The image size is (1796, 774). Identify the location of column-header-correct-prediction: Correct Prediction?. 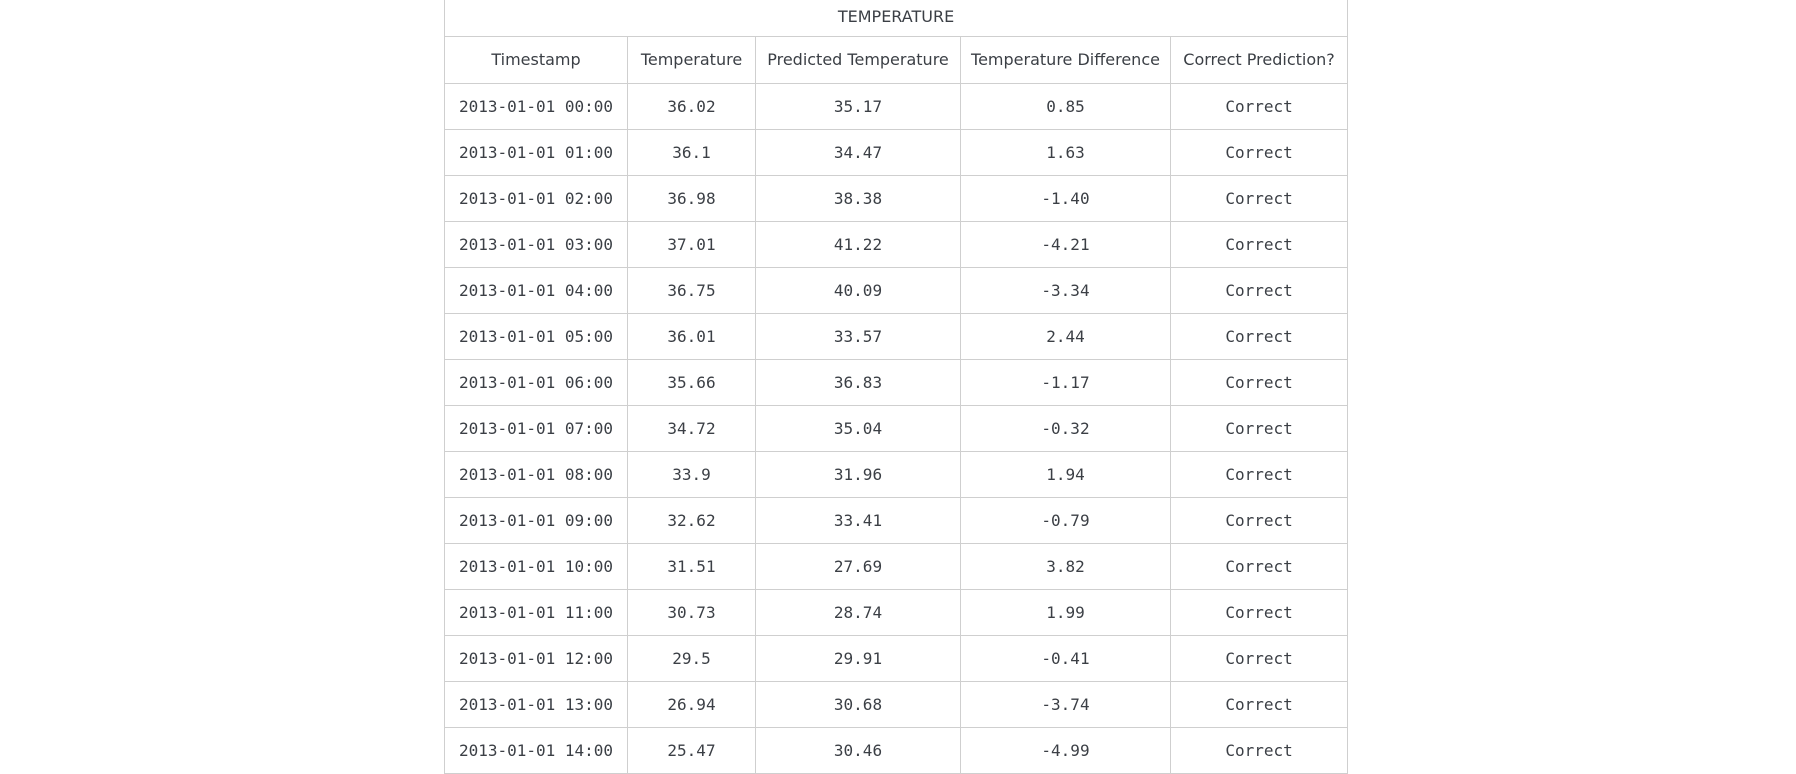
(1259, 59).